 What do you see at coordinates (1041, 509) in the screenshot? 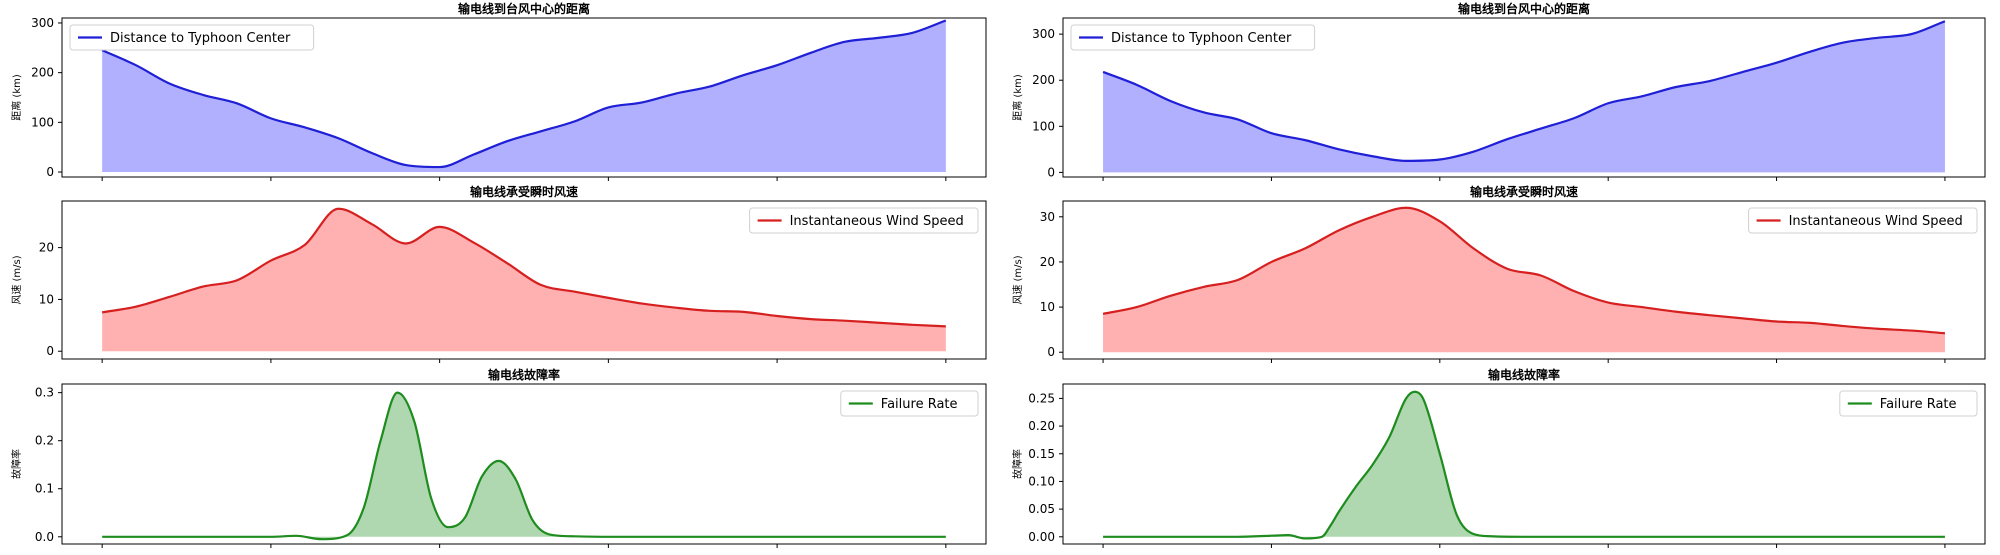
I see `y-tick-label: 0.05` at bounding box center [1041, 509].